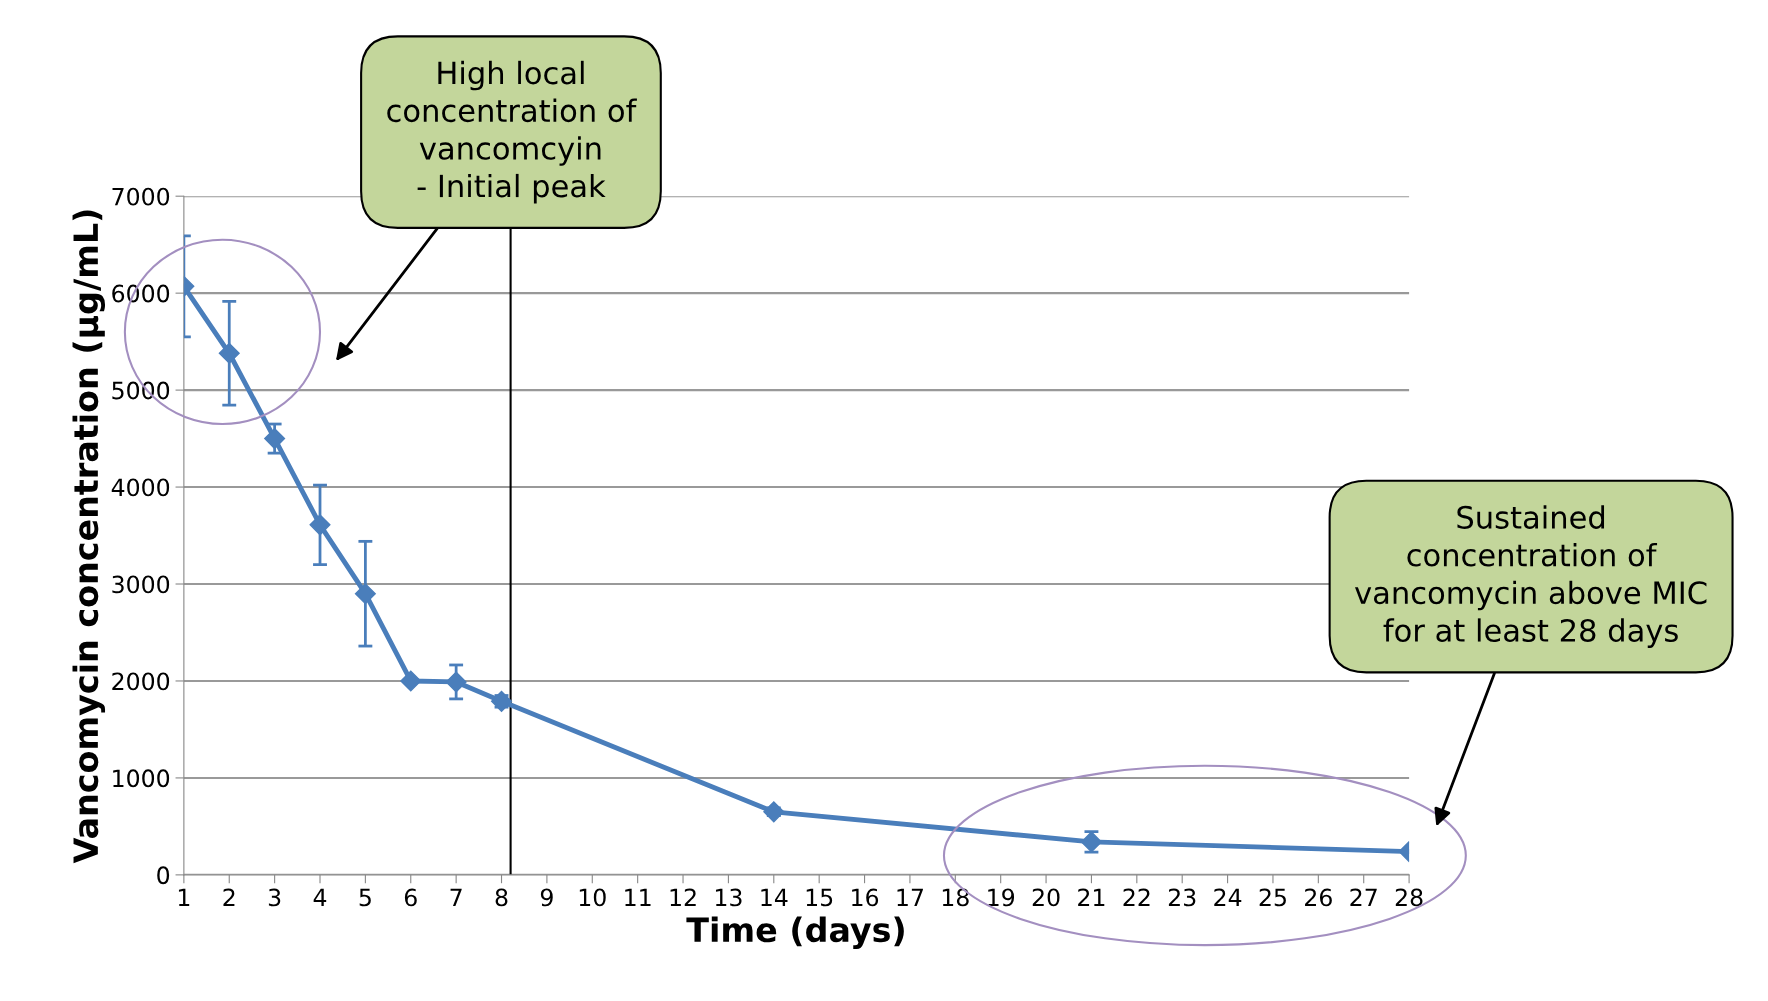  Describe the element at coordinates (320, 897) in the screenshot. I see `x-tick-label: 4` at that location.